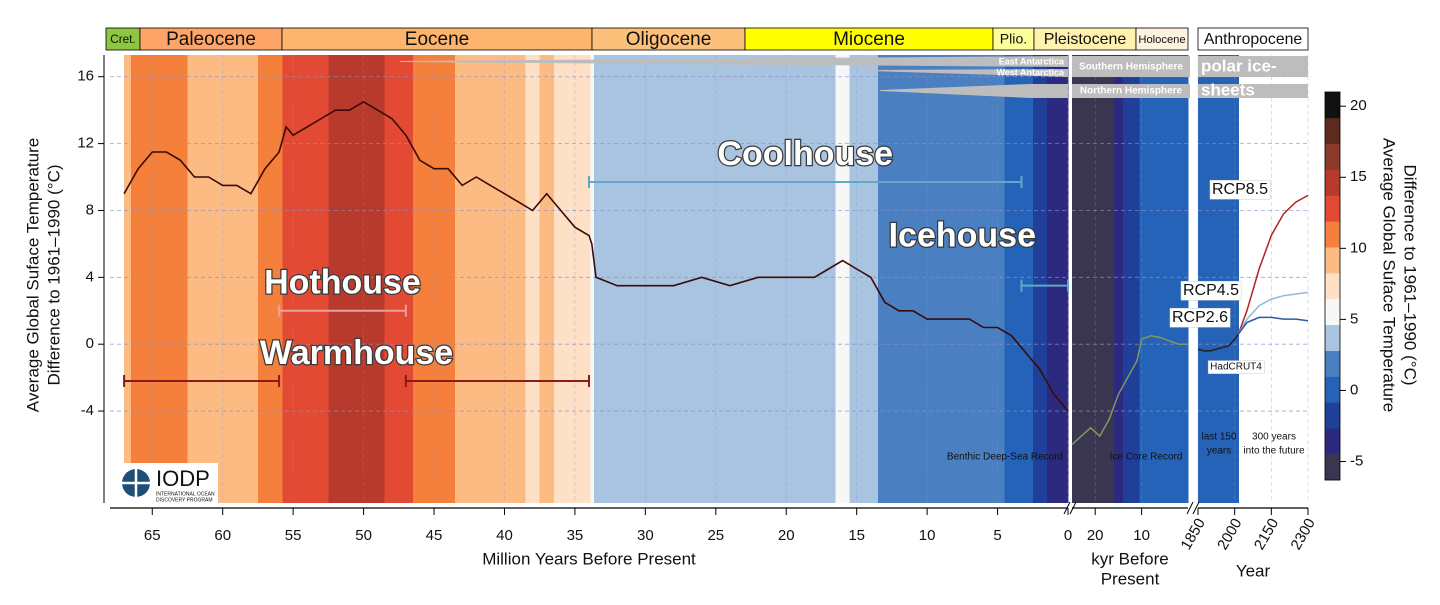 This screenshot has height=605, width=1440. I want to click on ice-sheet-title: polar ice-, so click(1239, 65).